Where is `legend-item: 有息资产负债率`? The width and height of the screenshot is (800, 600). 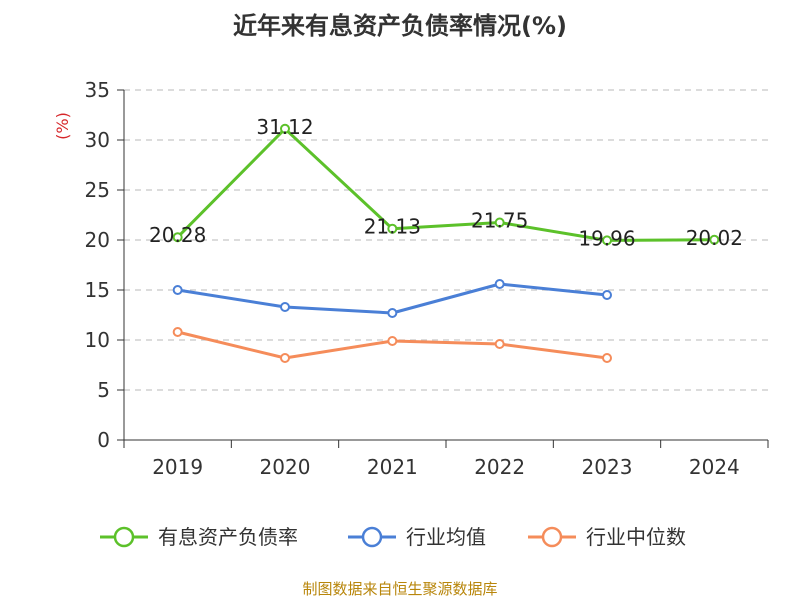
legend-item: 有息资产负债率 is located at coordinates (199, 537).